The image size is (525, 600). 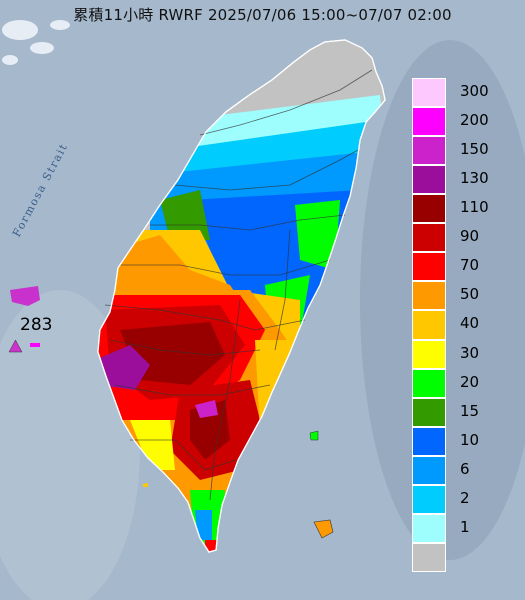 What do you see at coordinates (470, 323) in the screenshot?
I see `legend-label: 40` at bounding box center [470, 323].